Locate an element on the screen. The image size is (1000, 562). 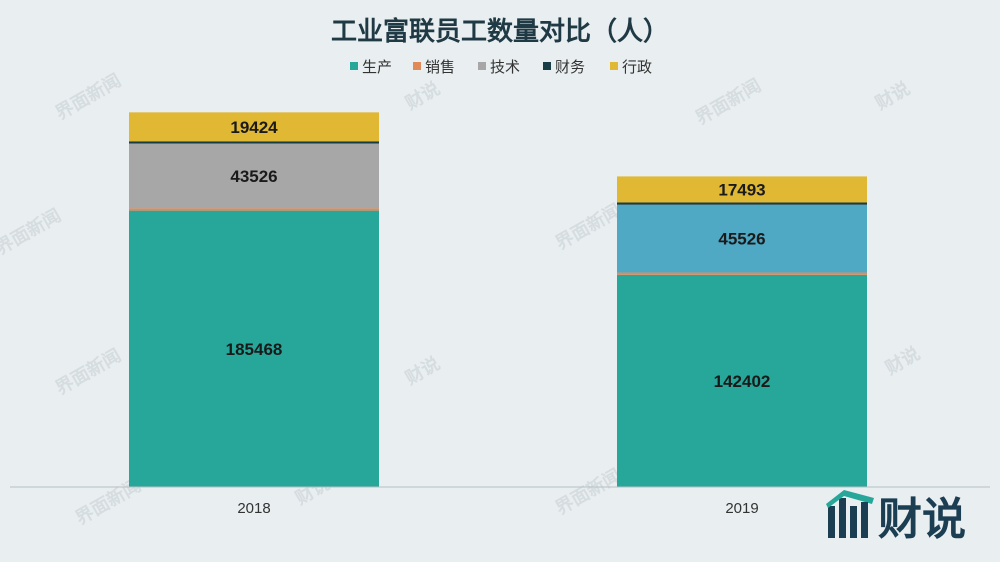
x-tick-label: 2019 is located at coordinates (741, 508).